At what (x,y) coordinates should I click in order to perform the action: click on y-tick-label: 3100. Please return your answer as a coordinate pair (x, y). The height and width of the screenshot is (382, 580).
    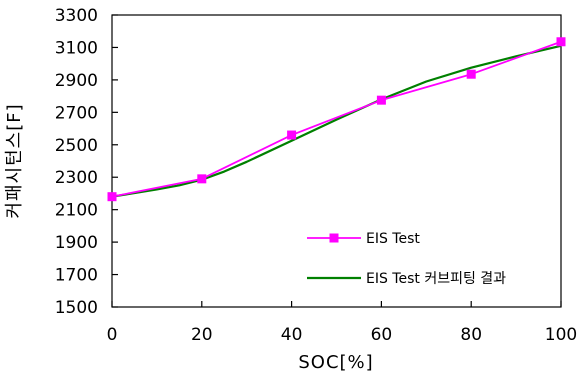
    Looking at the image, I should click on (76, 48).